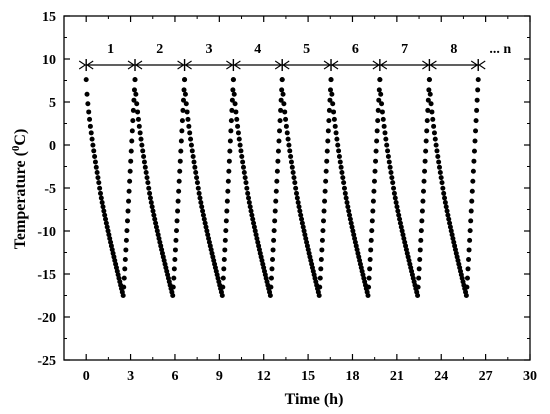  What do you see at coordinates (174, 376) in the screenshot?
I see `x-tick-label: 6` at bounding box center [174, 376].